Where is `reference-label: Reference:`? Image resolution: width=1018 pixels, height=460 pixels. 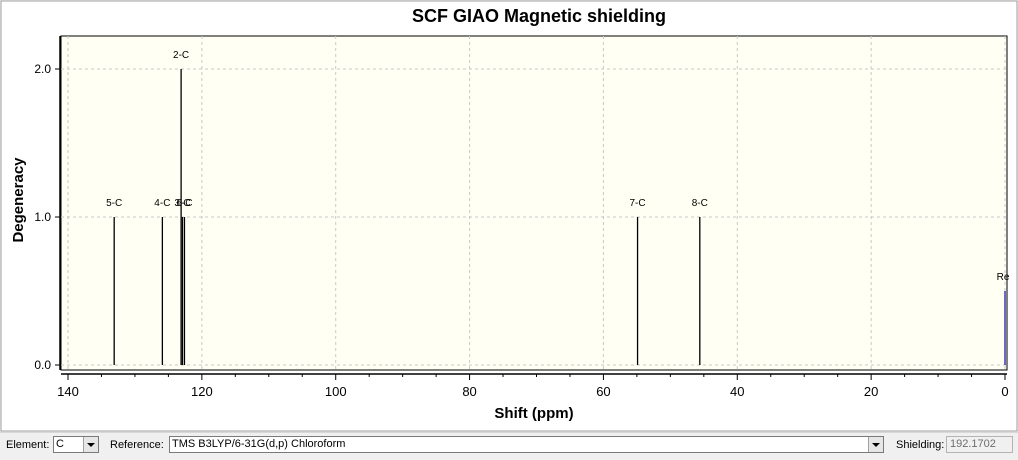 reference-label: Reference: is located at coordinates (137, 445).